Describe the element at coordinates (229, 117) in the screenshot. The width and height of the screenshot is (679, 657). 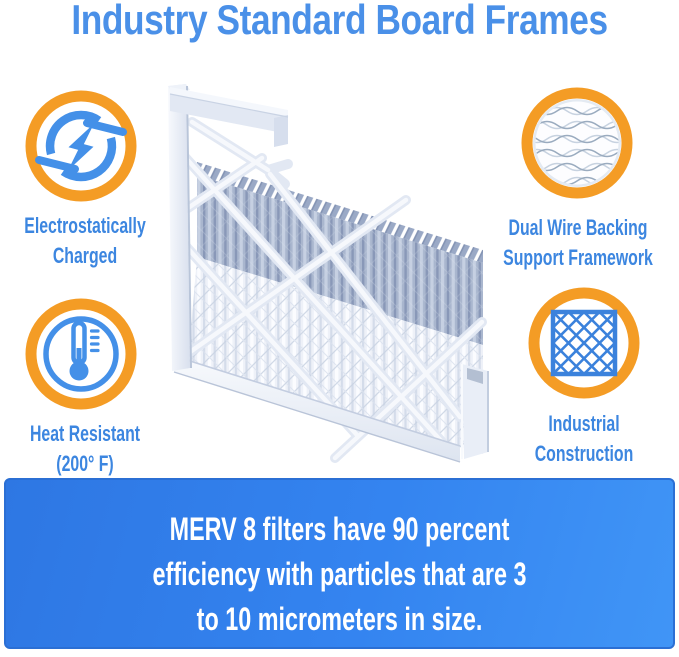
I see `top-rail` at that location.